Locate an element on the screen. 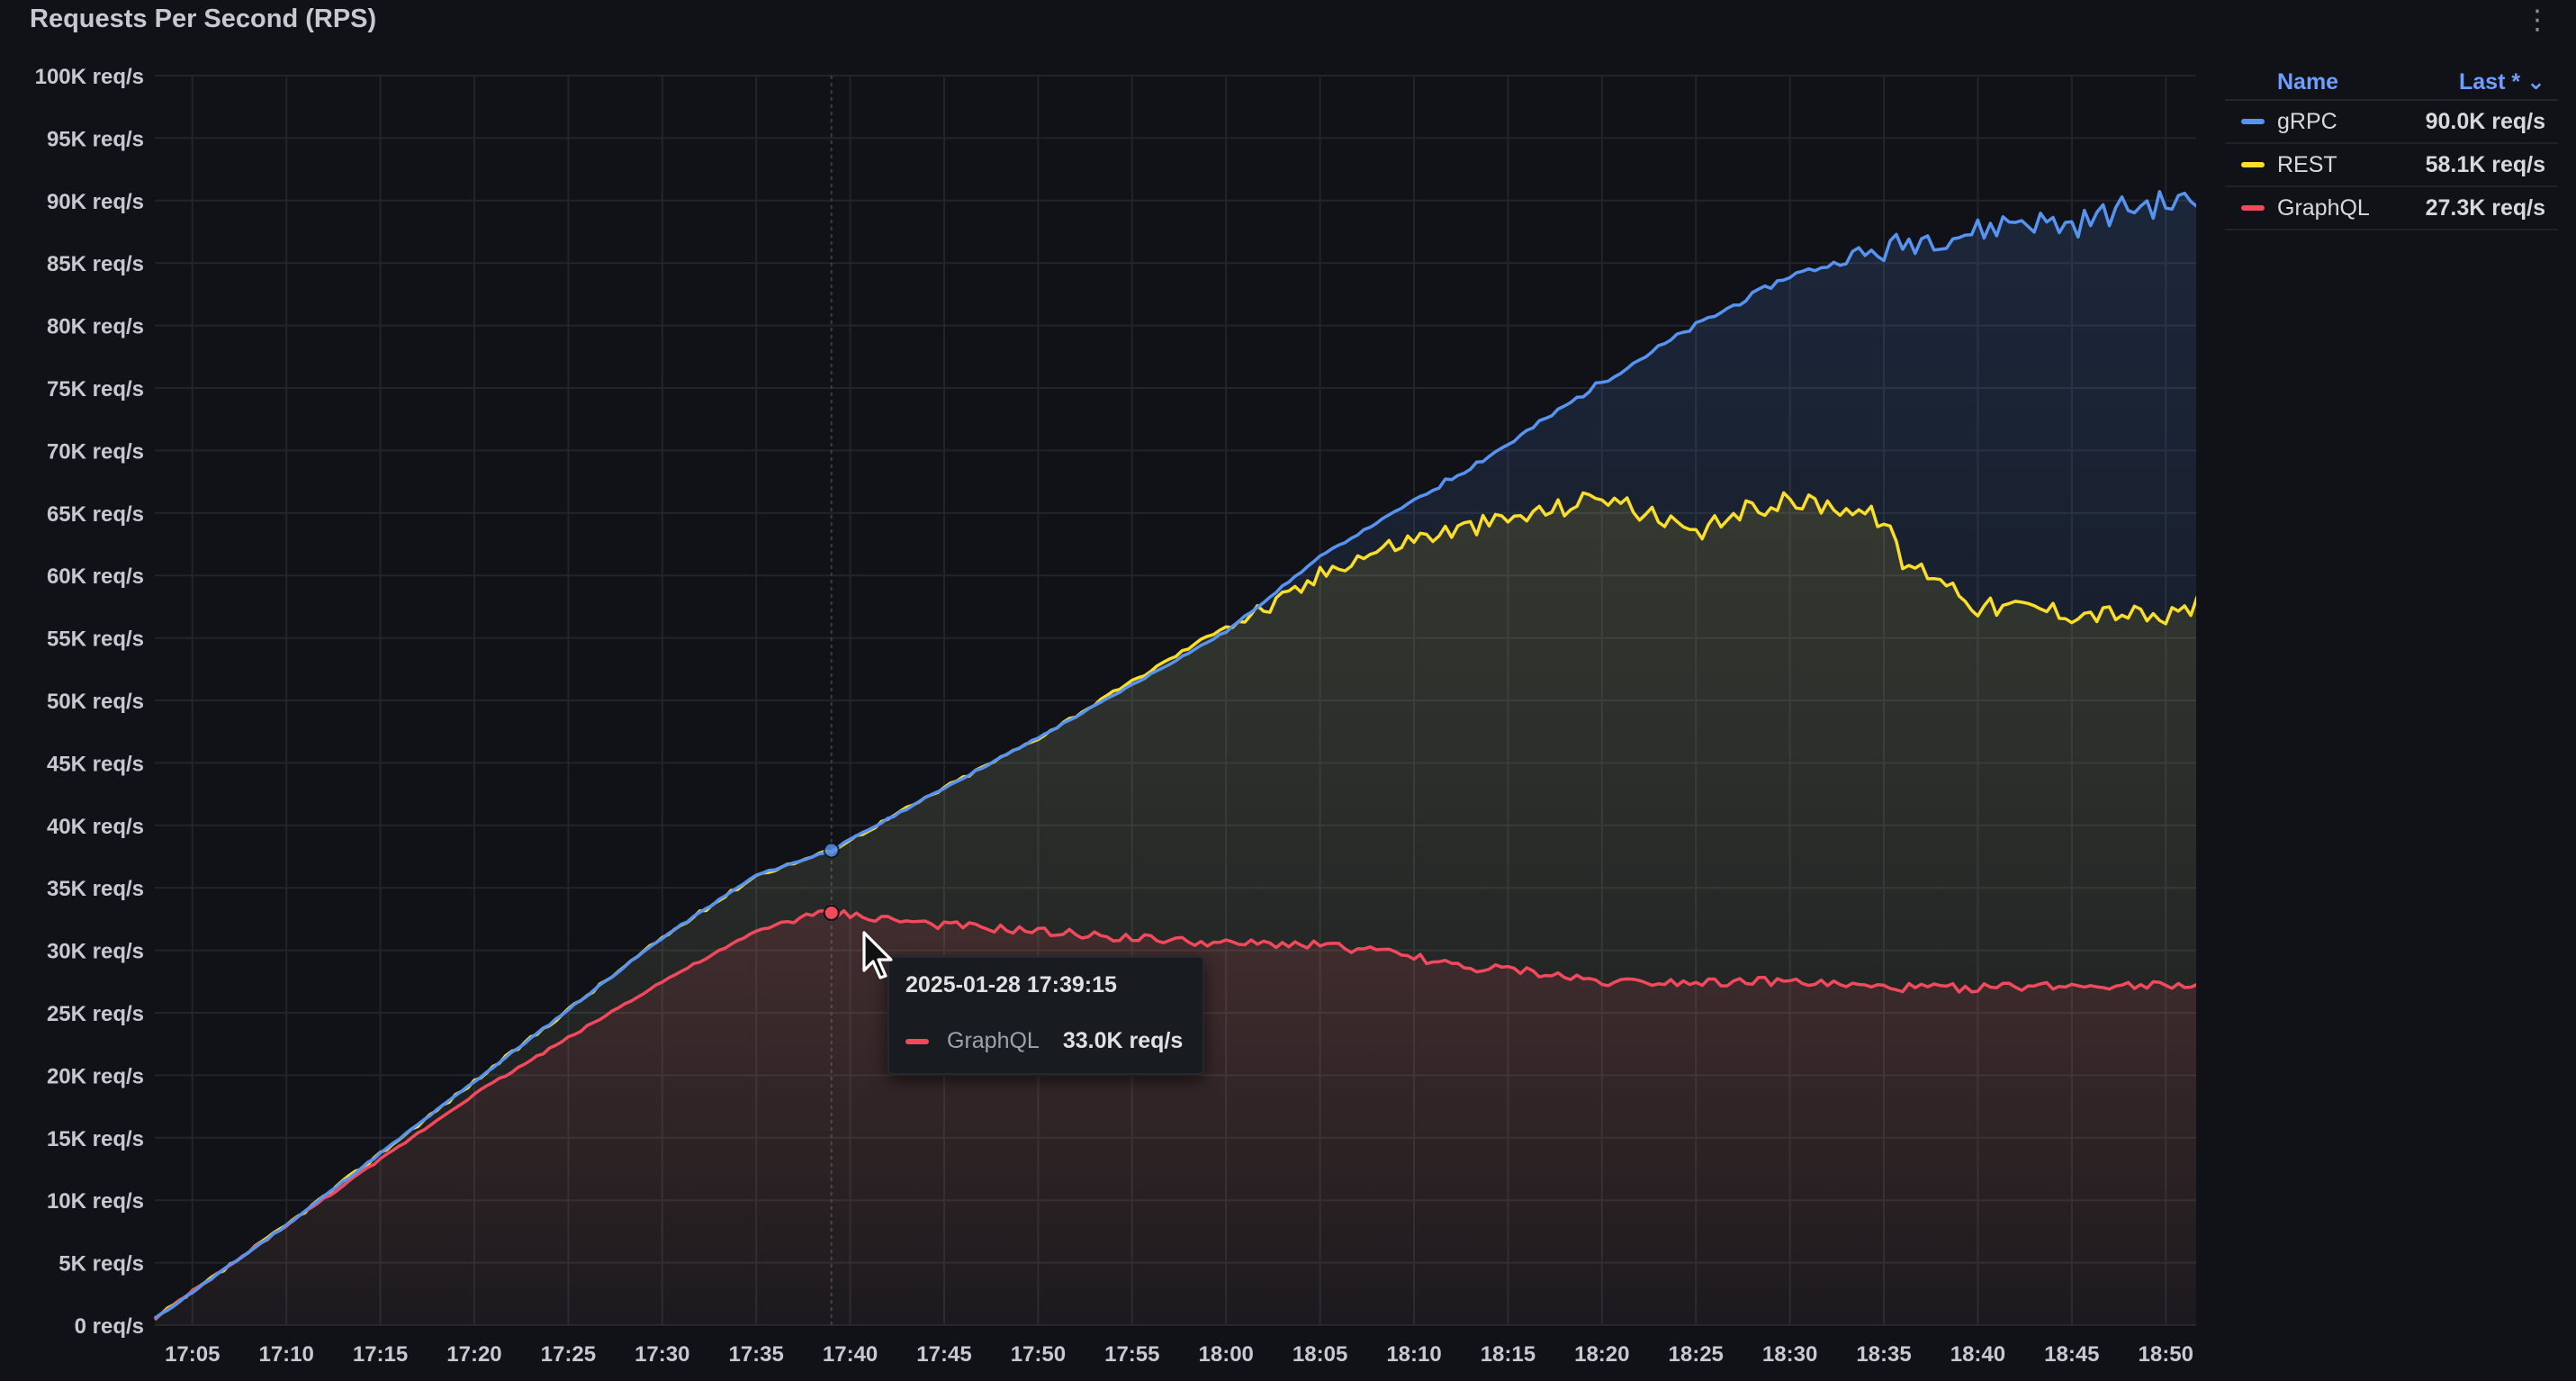 The width and height of the screenshot is (2576, 1381). chevron-down-icon: ⌄ is located at coordinates (2535, 82).